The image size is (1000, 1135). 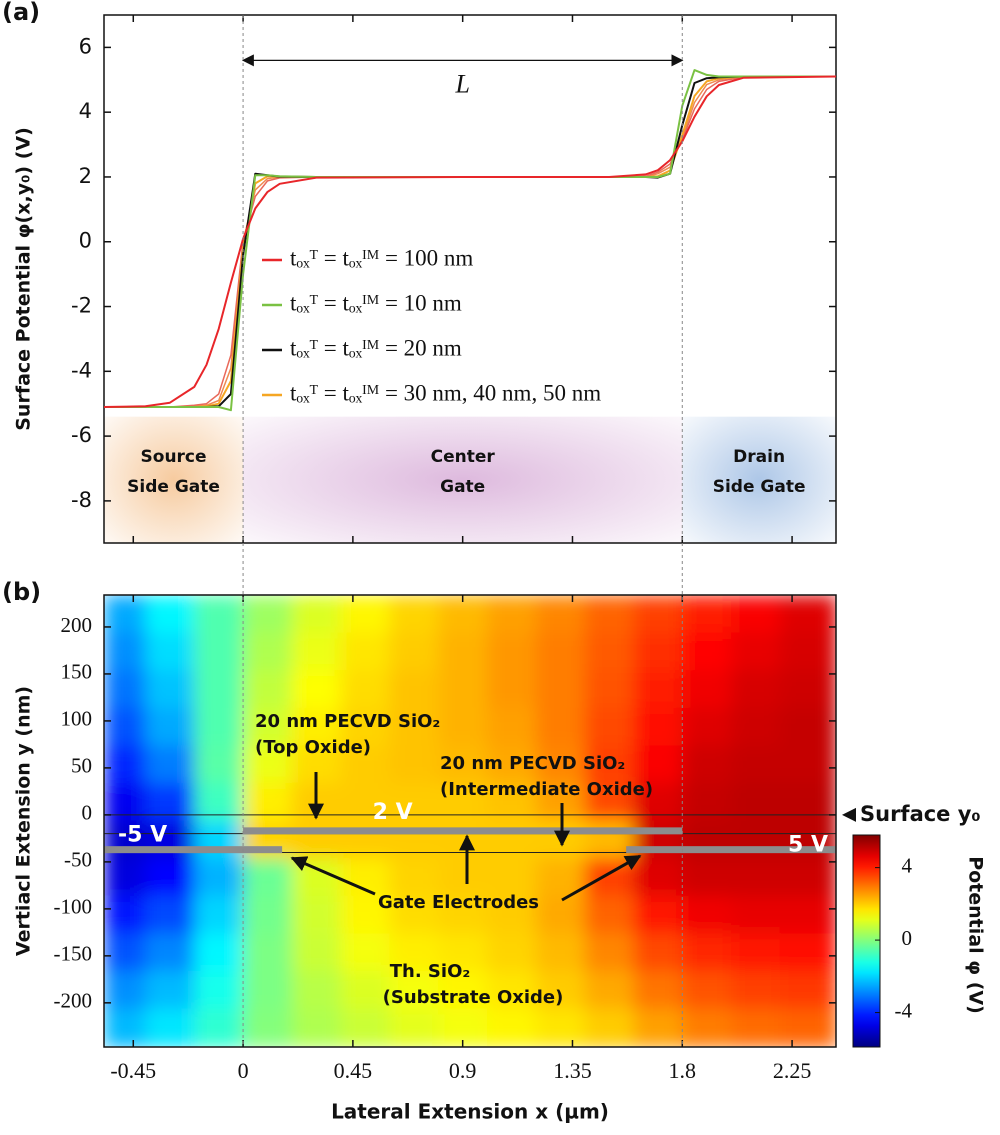 I want to click on colorbar-tick-label: 4, so click(x=907, y=865).